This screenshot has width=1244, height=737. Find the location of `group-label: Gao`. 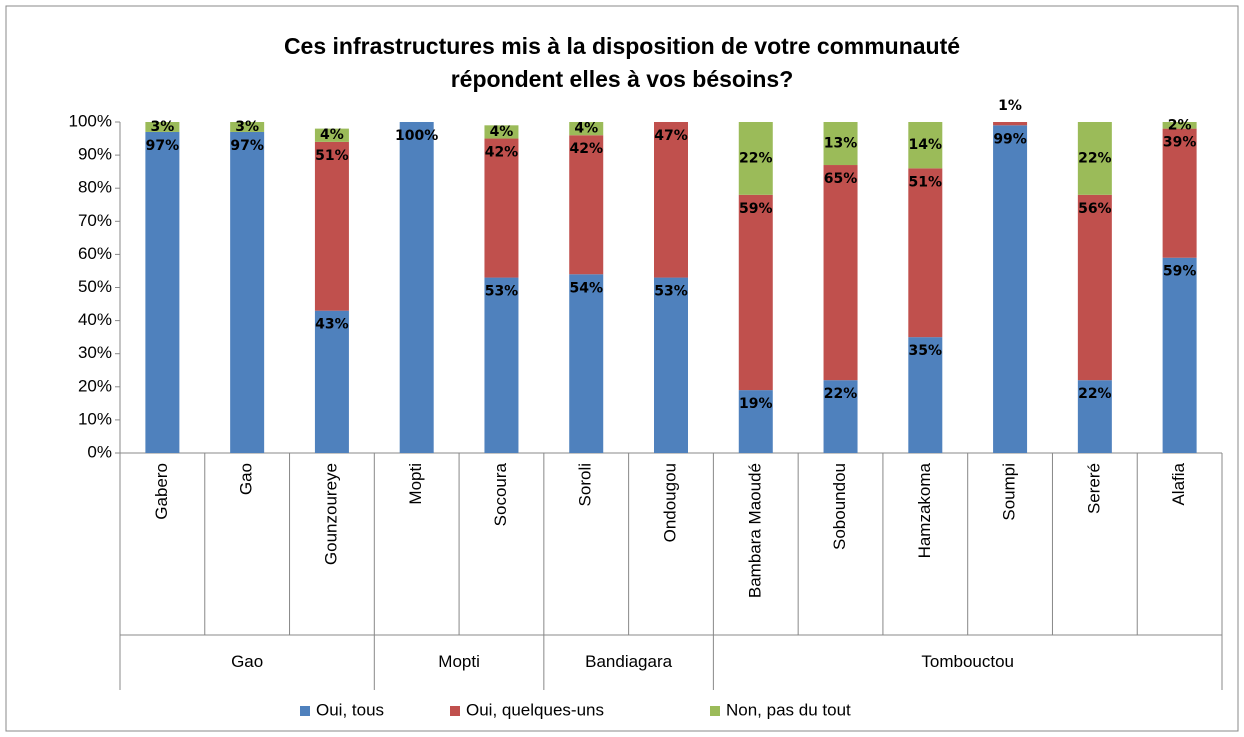

group-label: Gao is located at coordinates (247, 661).